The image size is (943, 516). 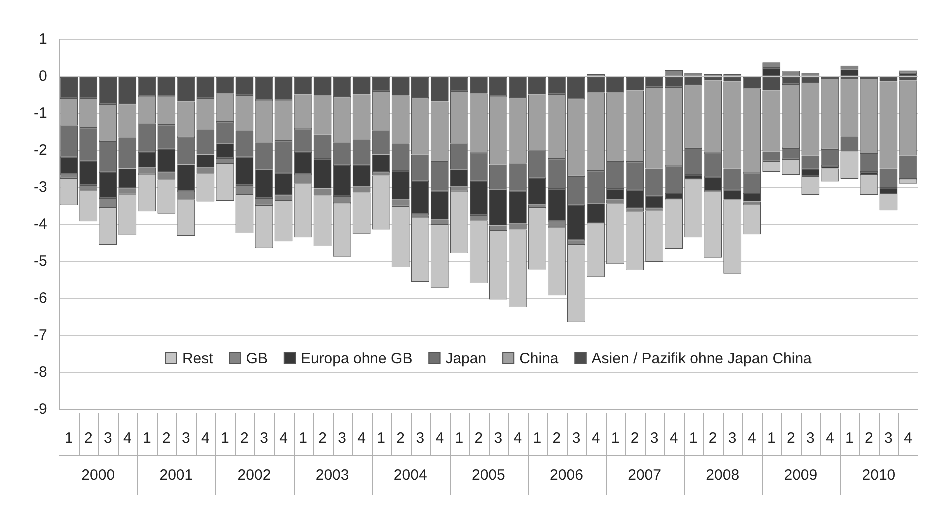 What do you see at coordinates (255, 475) in the screenshot?
I see `text: 2002` at bounding box center [255, 475].